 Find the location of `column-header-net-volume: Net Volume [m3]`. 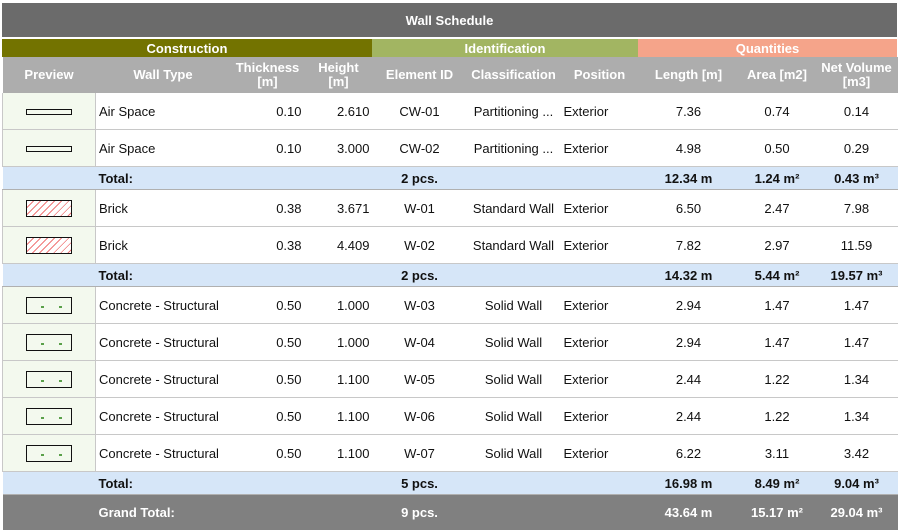

column-header-net-volume: Net Volume [m3] is located at coordinates (856, 75).